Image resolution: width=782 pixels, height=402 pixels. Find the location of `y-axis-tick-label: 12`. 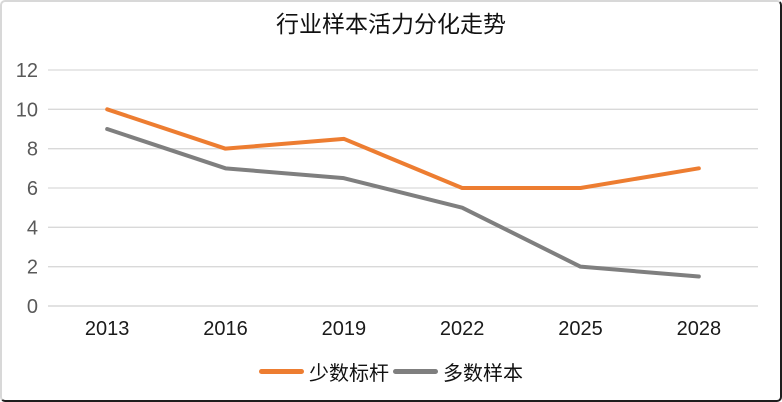

y-axis-tick-label: 12 is located at coordinates (27, 71).